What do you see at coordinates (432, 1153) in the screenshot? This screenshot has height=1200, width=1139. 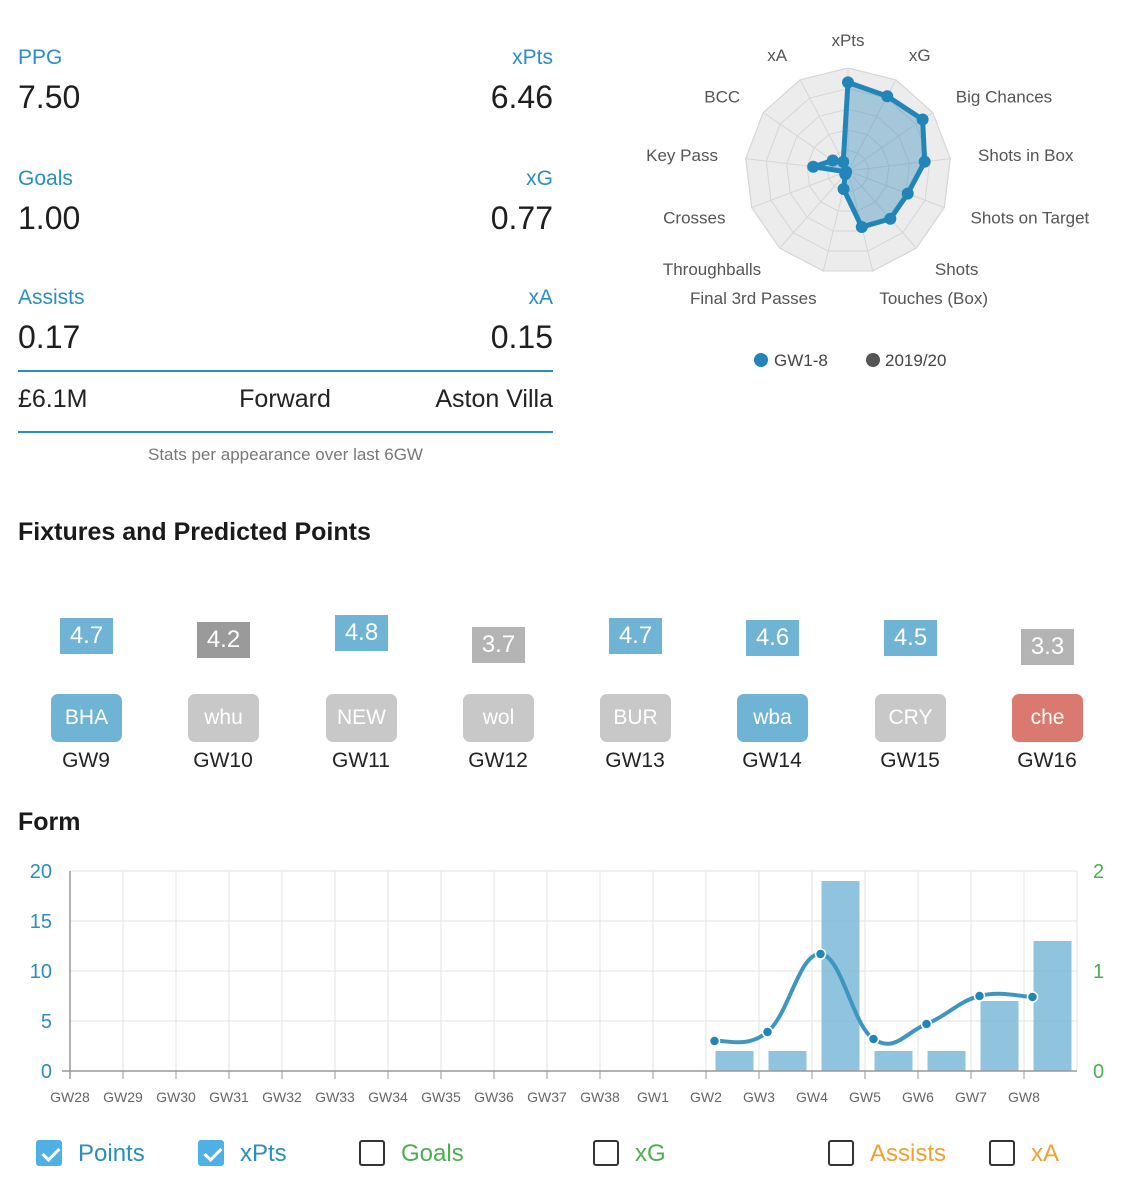 I see `legend-label: Goals` at bounding box center [432, 1153].